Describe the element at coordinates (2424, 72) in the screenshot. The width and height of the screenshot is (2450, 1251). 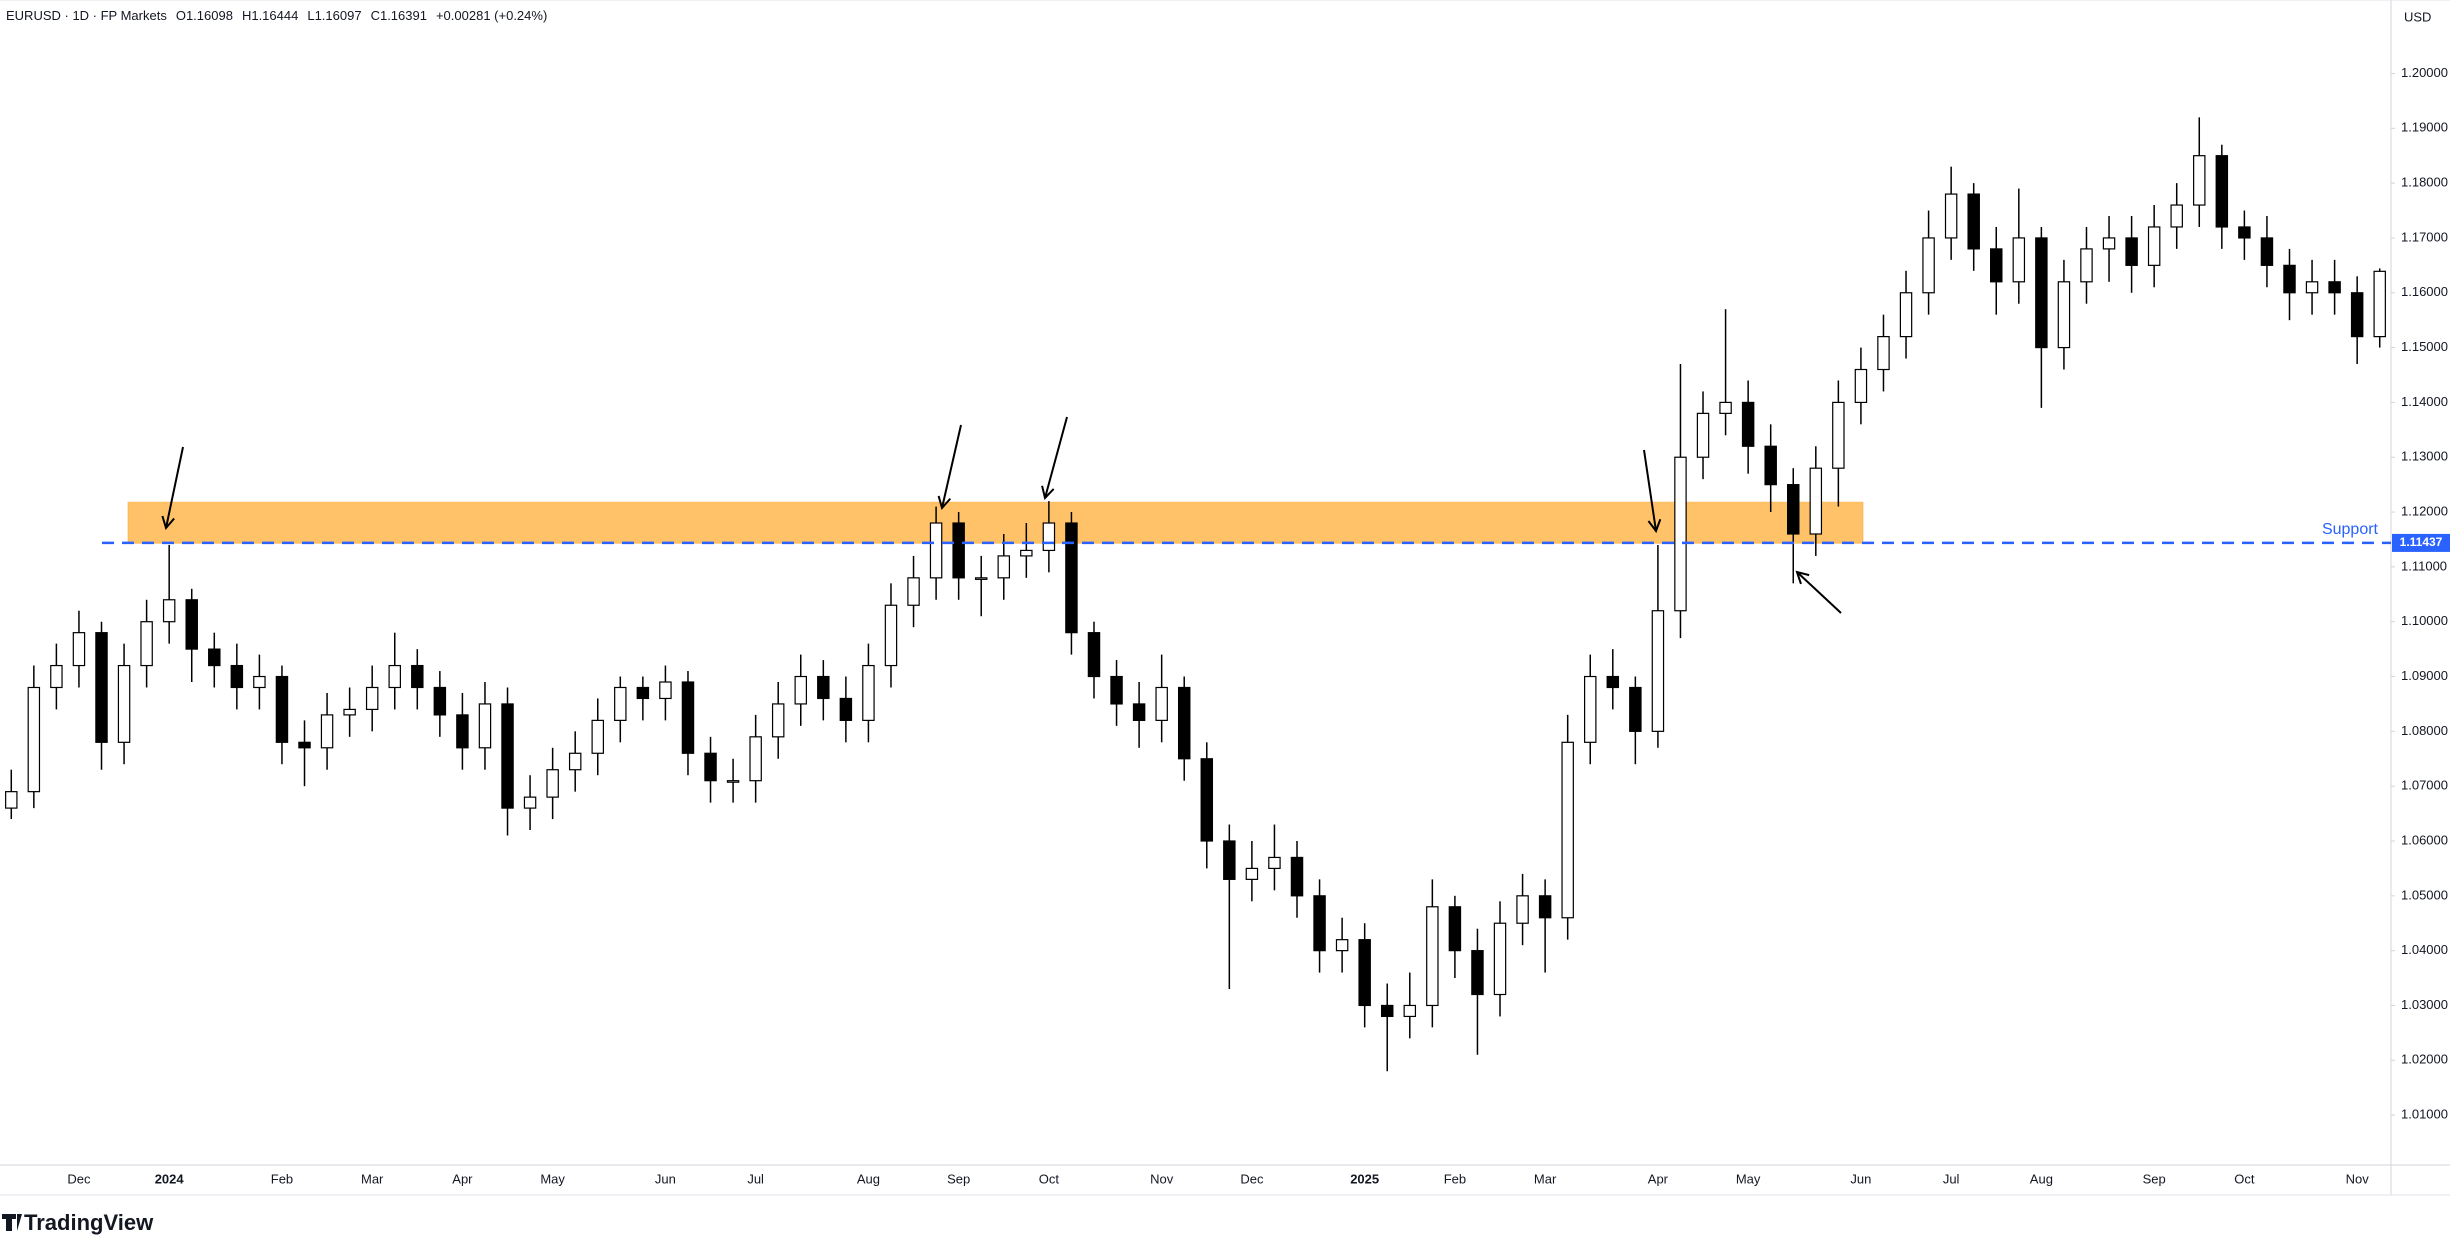
I see `y-tick-label: 1.20000` at that location.